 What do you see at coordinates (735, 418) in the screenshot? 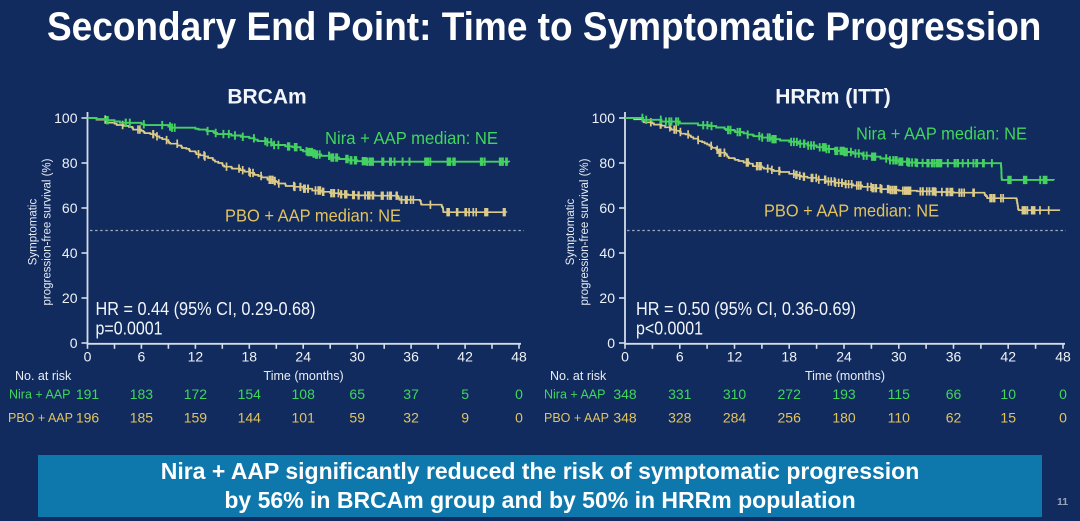
I see `svg-text: 284` at bounding box center [735, 418].